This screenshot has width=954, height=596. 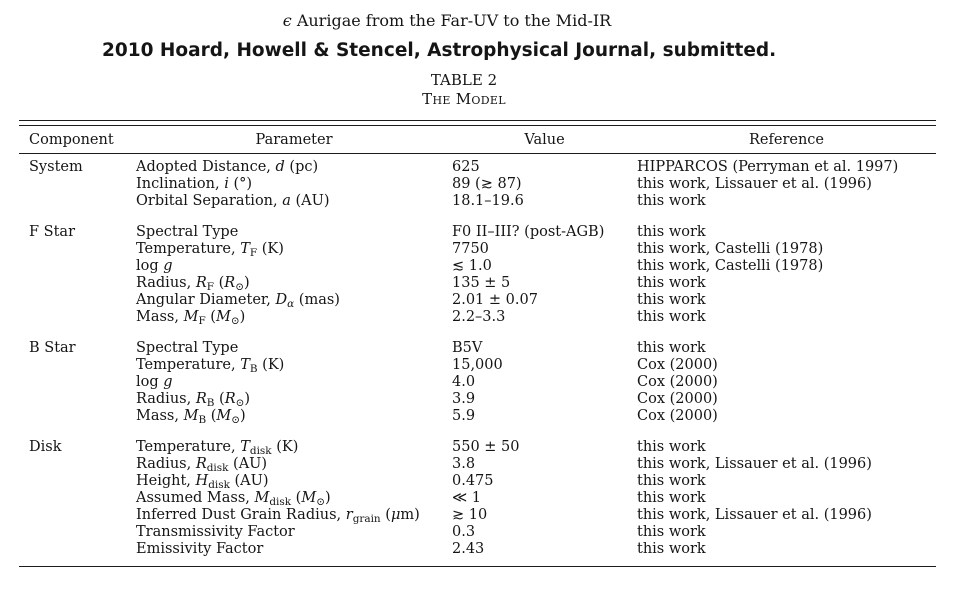 What do you see at coordinates (71, 139) in the screenshot?
I see `column-header-component: Component` at bounding box center [71, 139].